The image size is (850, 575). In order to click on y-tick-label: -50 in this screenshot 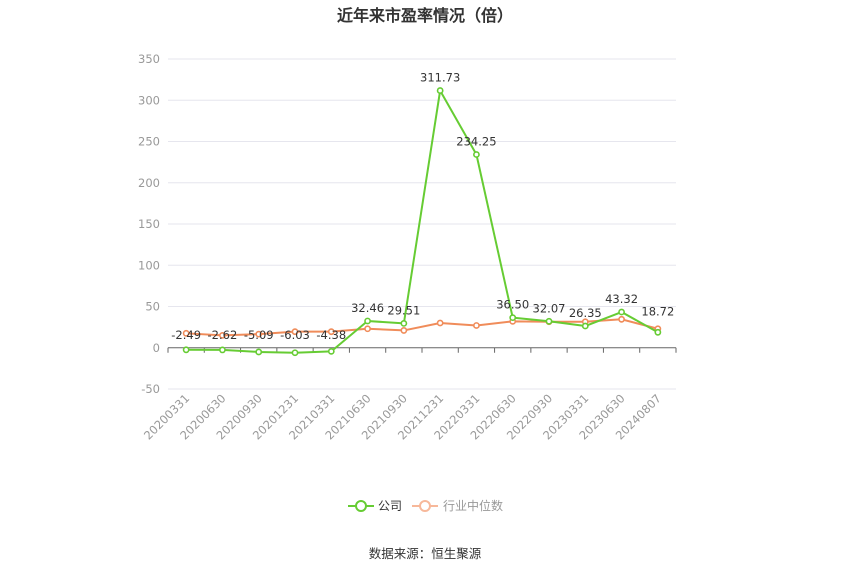, I will do `click(150, 389)`.